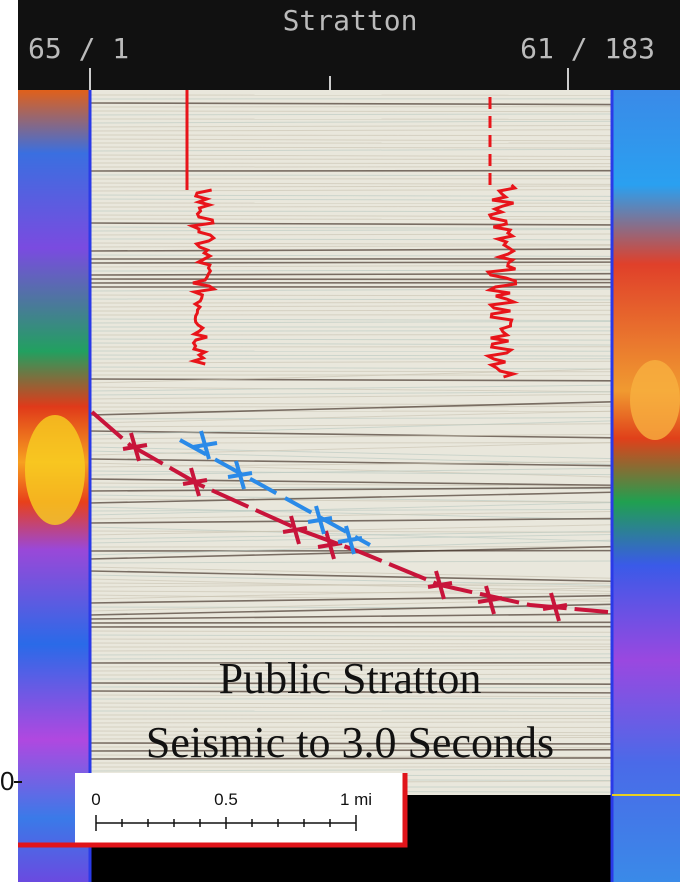 The image size is (680, 882). Describe the element at coordinates (78, 48) in the screenshot. I see `left-trace-label: 65 / 1` at that location.